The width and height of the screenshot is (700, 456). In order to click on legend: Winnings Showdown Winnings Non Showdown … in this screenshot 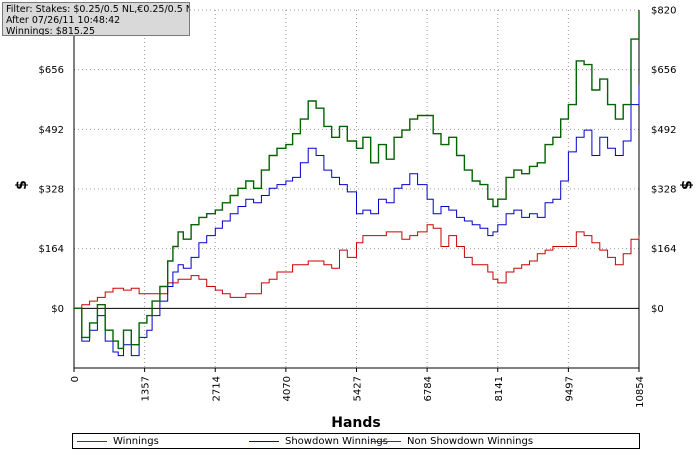, I will do `click(356, 441)`.